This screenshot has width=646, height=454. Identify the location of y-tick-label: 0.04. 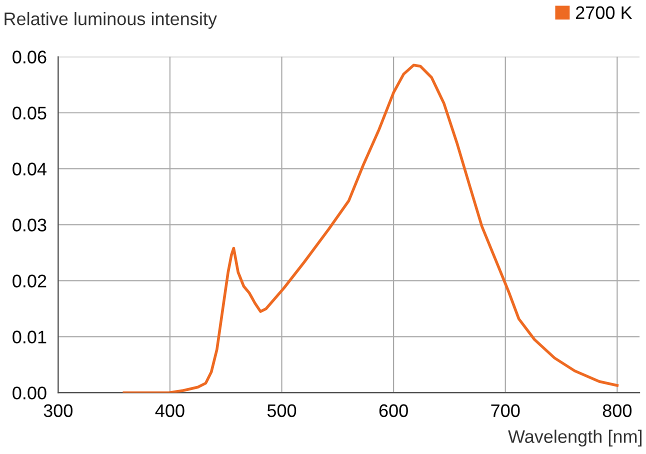
(29, 169).